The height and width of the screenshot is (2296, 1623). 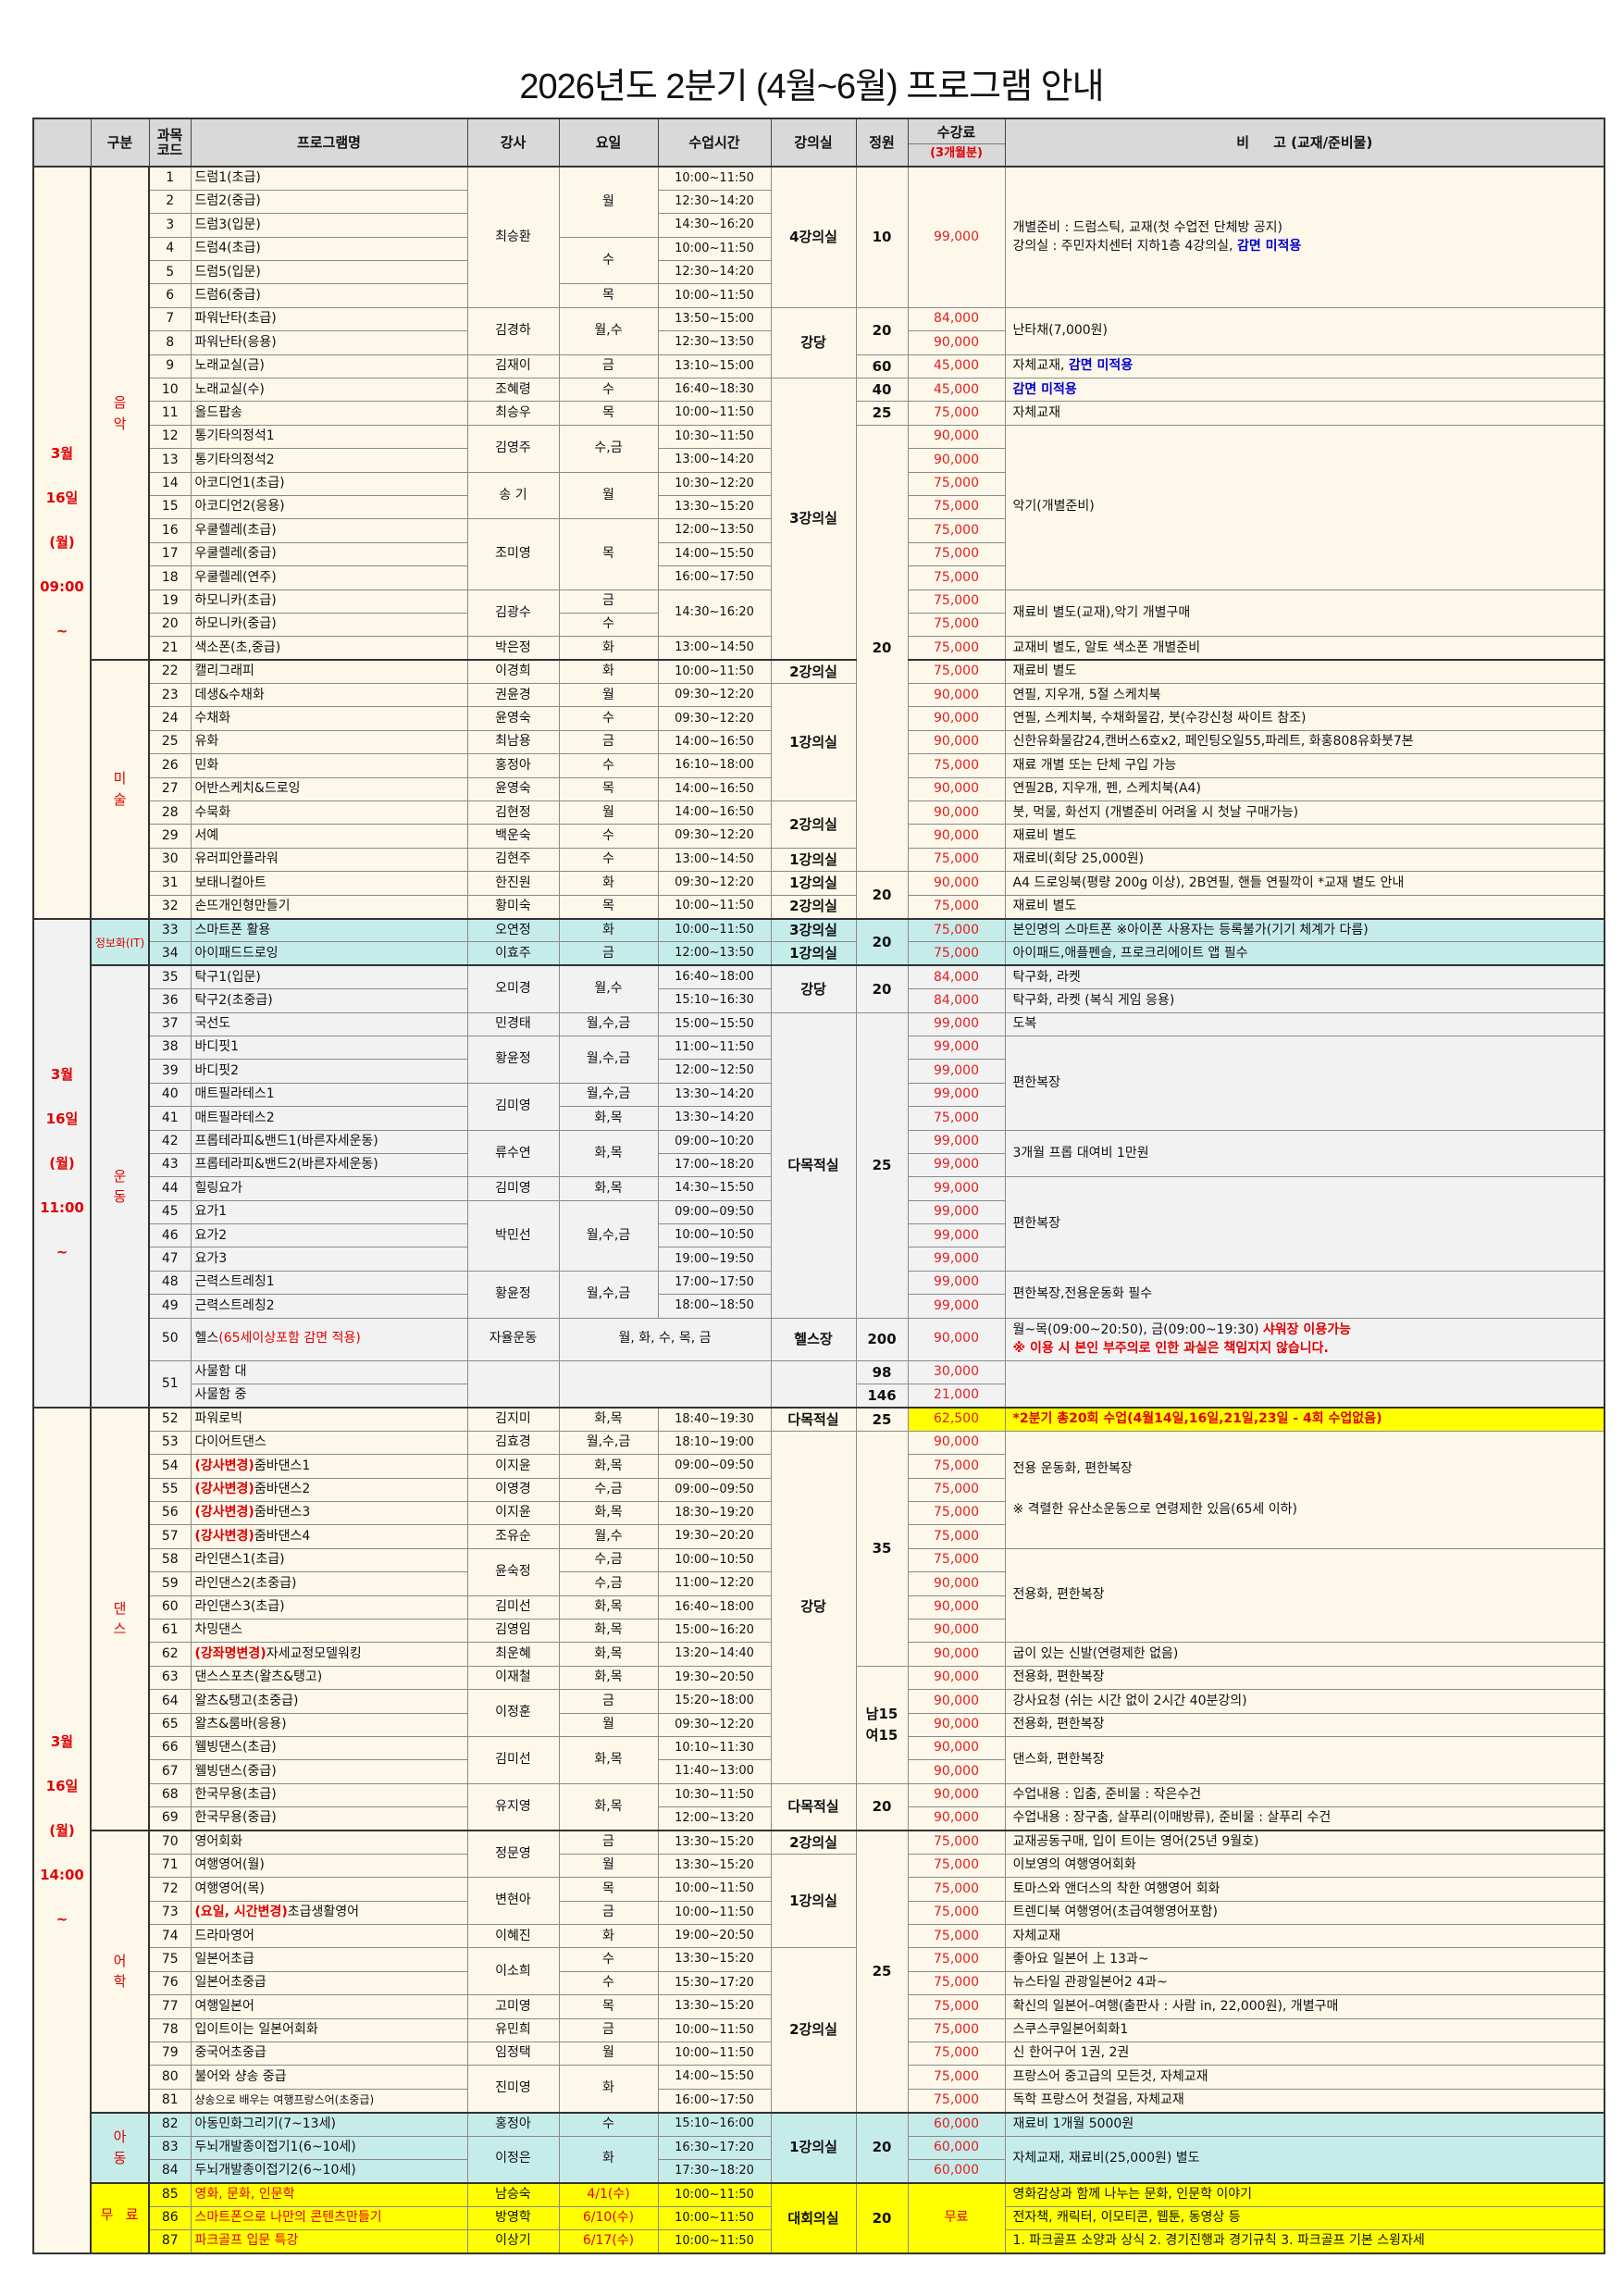 What do you see at coordinates (329, 1702) in the screenshot?
I see `program-name-cell: 왈츠&탱고(초중급)` at bounding box center [329, 1702].